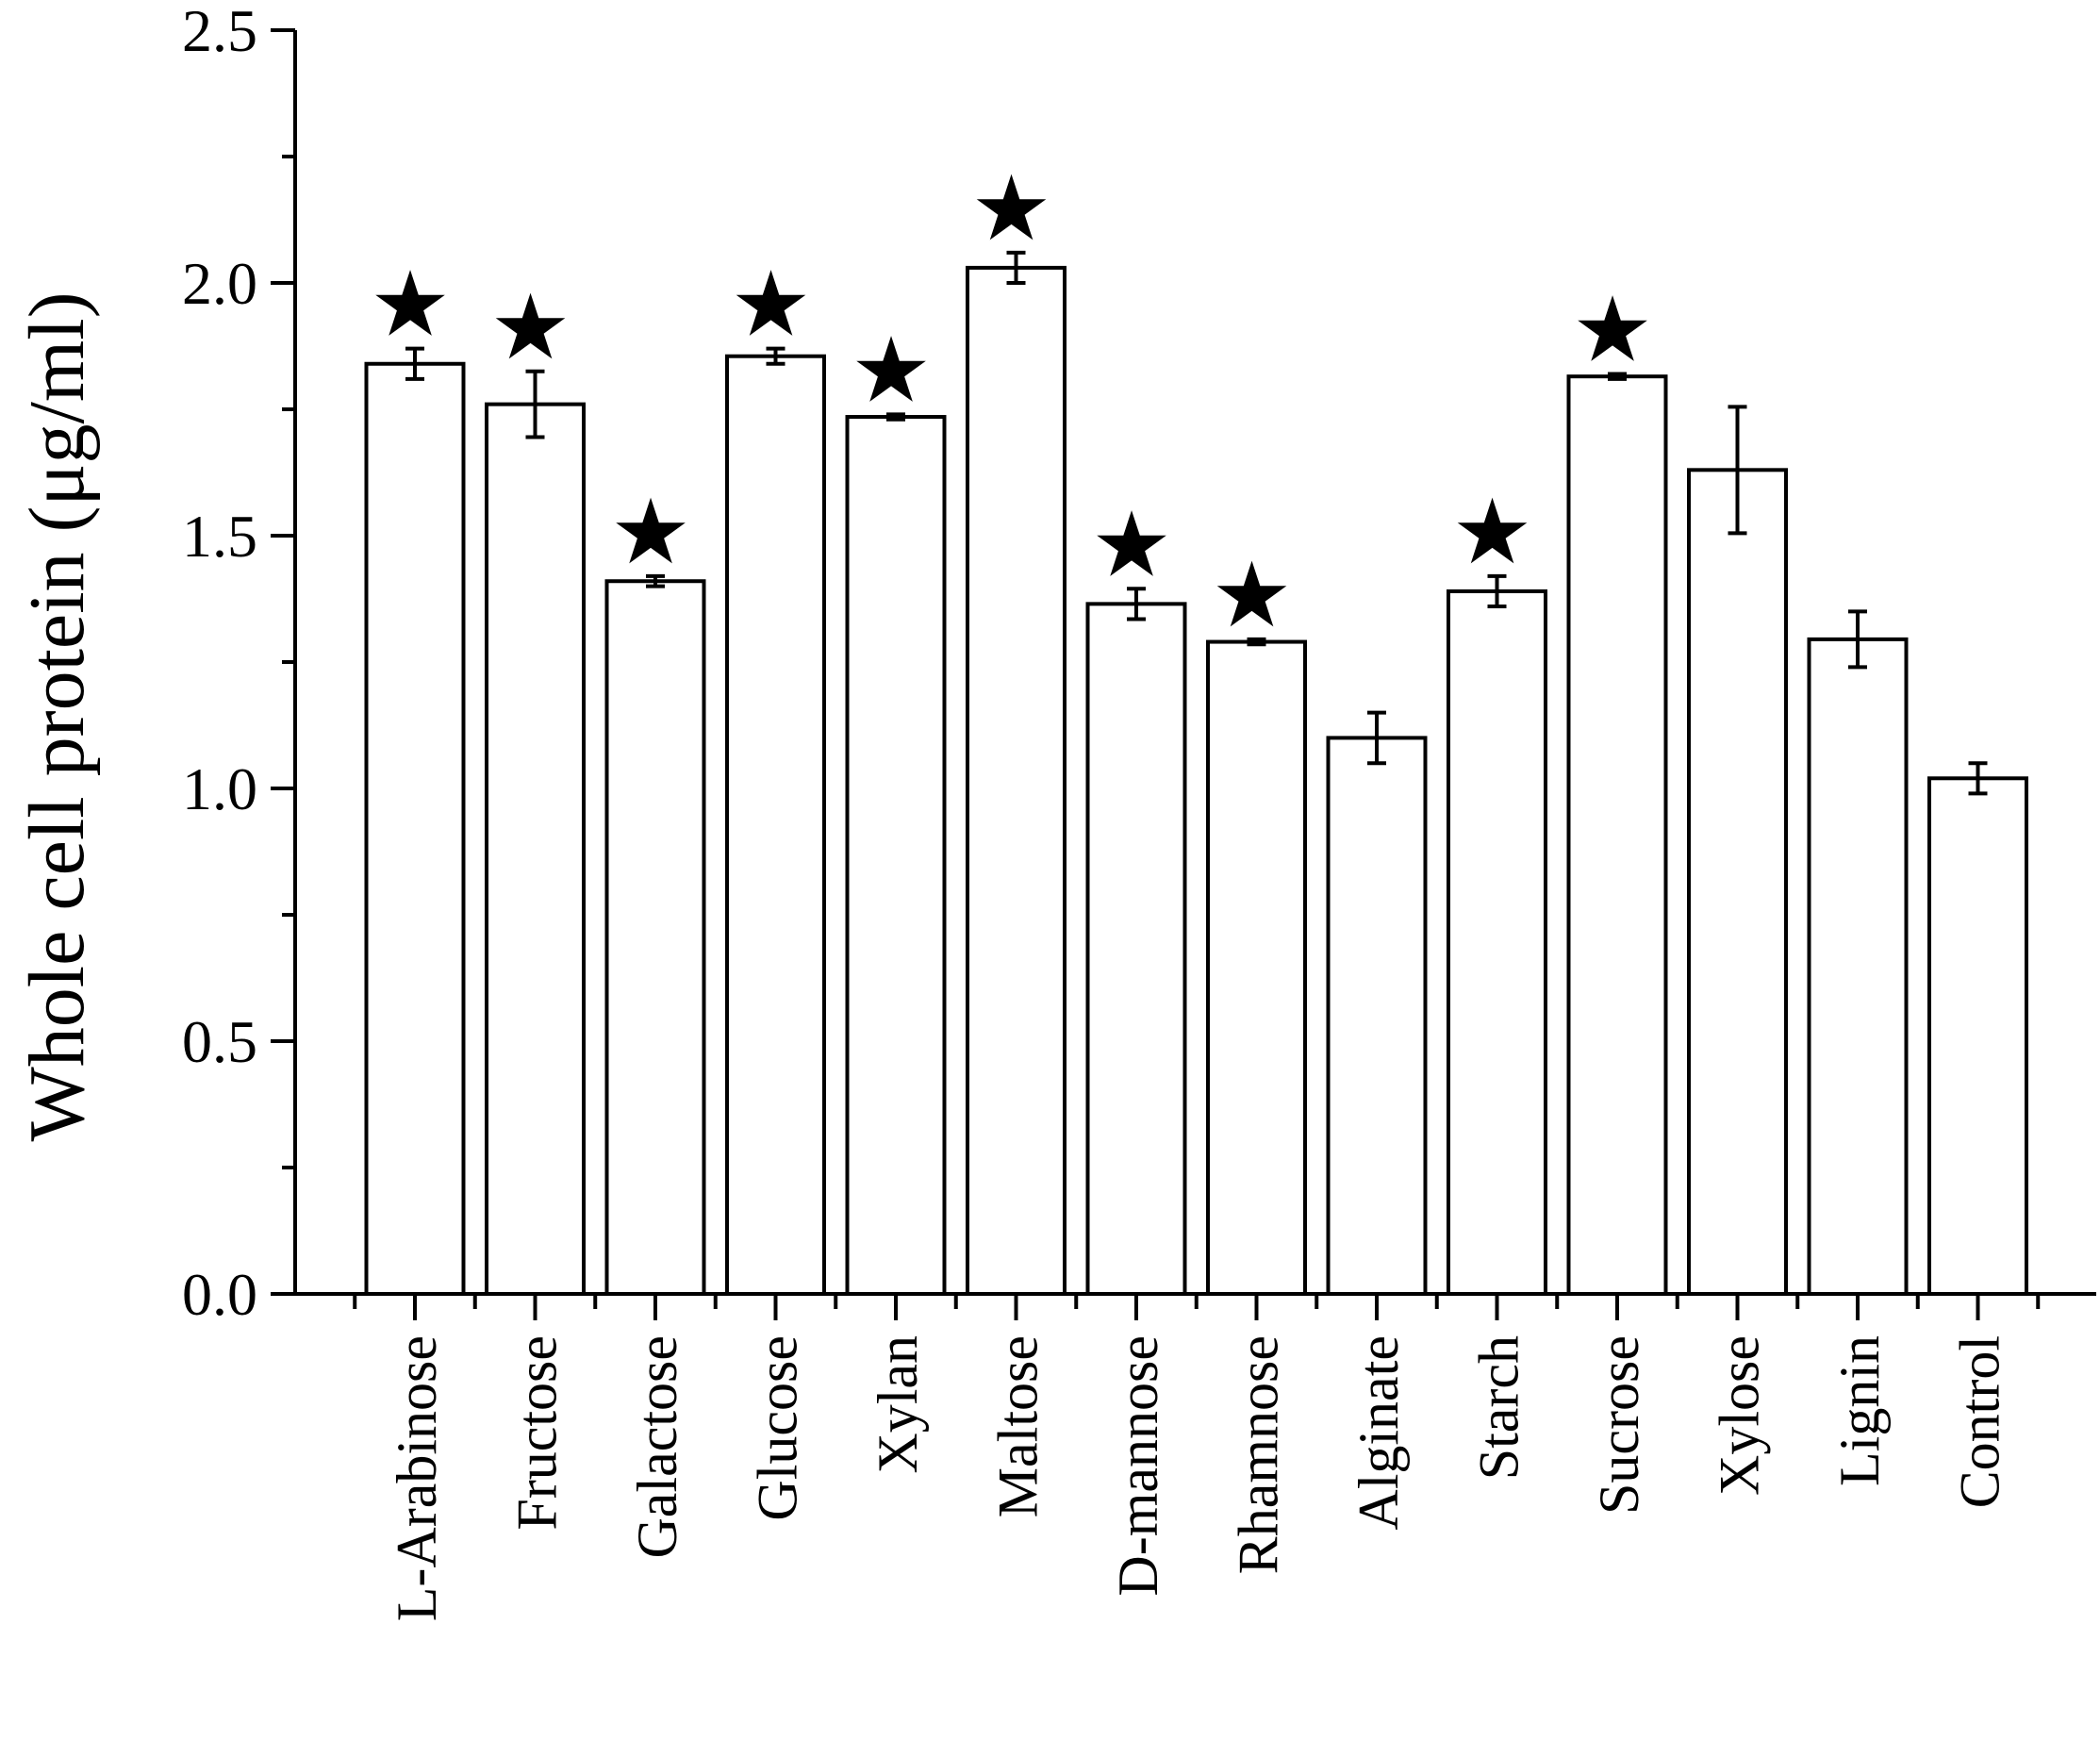 The height and width of the screenshot is (1740, 2100). I want to click on x-tick-label: Glucose, so click(778, 1428).